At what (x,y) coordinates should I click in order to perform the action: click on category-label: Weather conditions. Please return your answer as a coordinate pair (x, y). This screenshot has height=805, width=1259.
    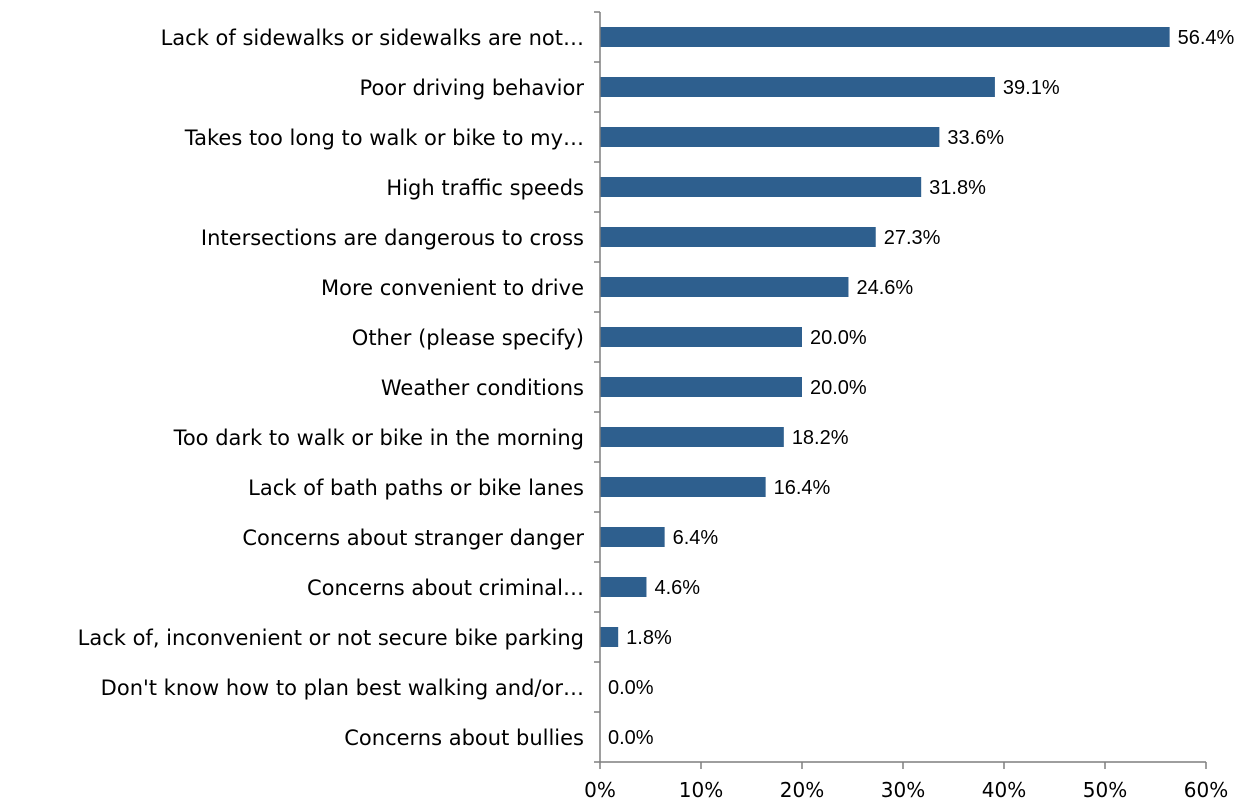
    Looking at the image, I should click on (482, 388).